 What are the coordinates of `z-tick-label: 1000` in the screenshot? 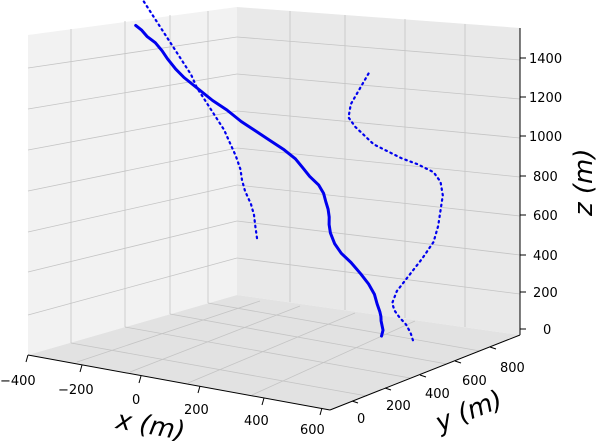 It's located at (545, 137).